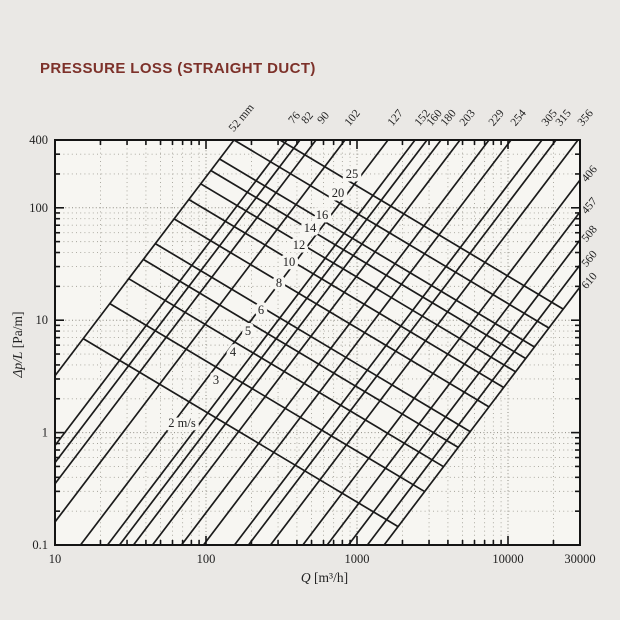 Image resolution: width=620 pixels, height=620 pixels. I want to click on y-tick-label-100: 100, so click(38, 208).